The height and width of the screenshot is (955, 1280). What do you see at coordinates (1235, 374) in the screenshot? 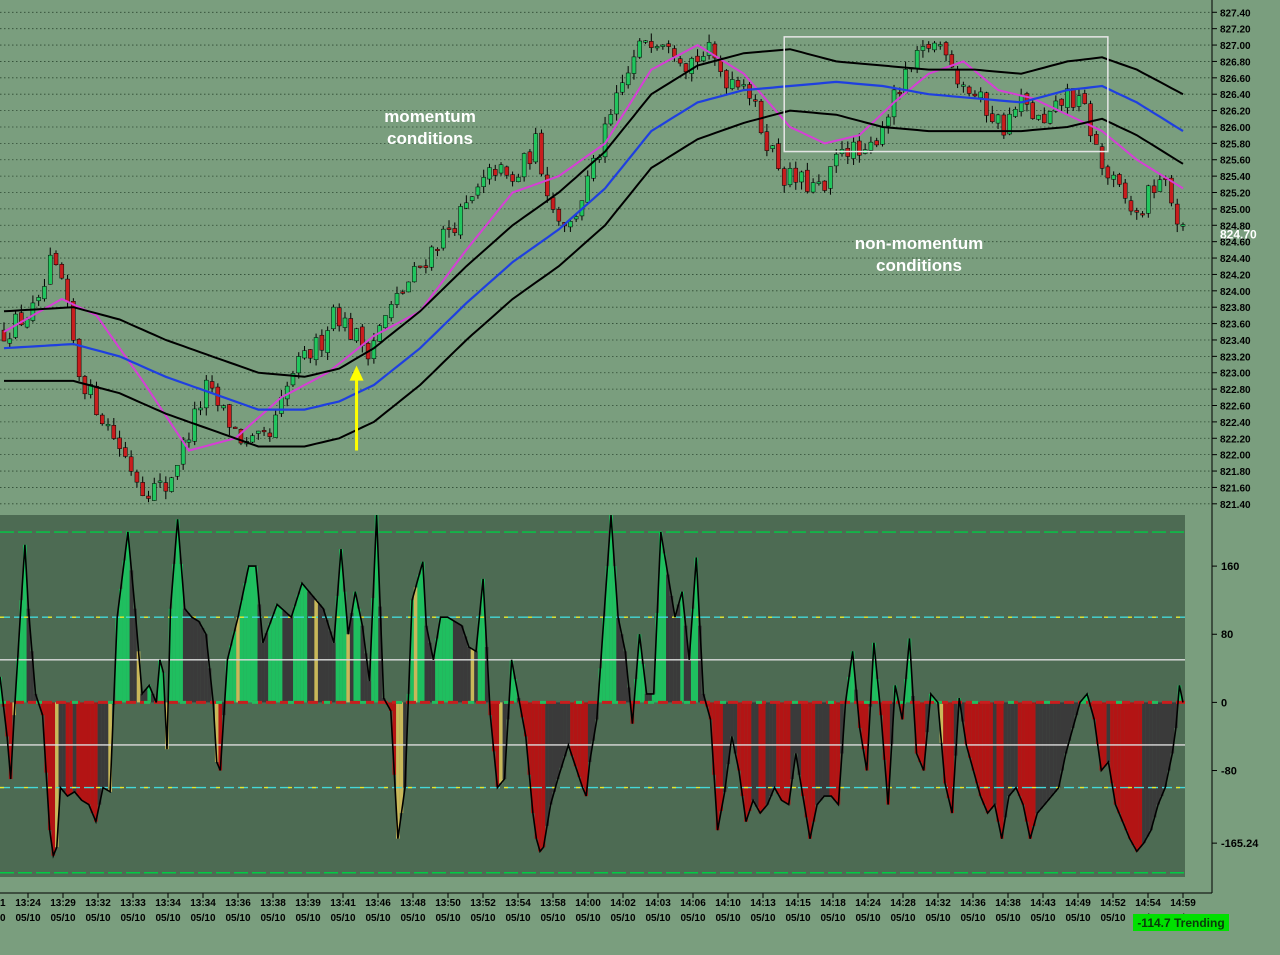
I see `price-tick-label: 823.00` at bounding box center [1235, 374].